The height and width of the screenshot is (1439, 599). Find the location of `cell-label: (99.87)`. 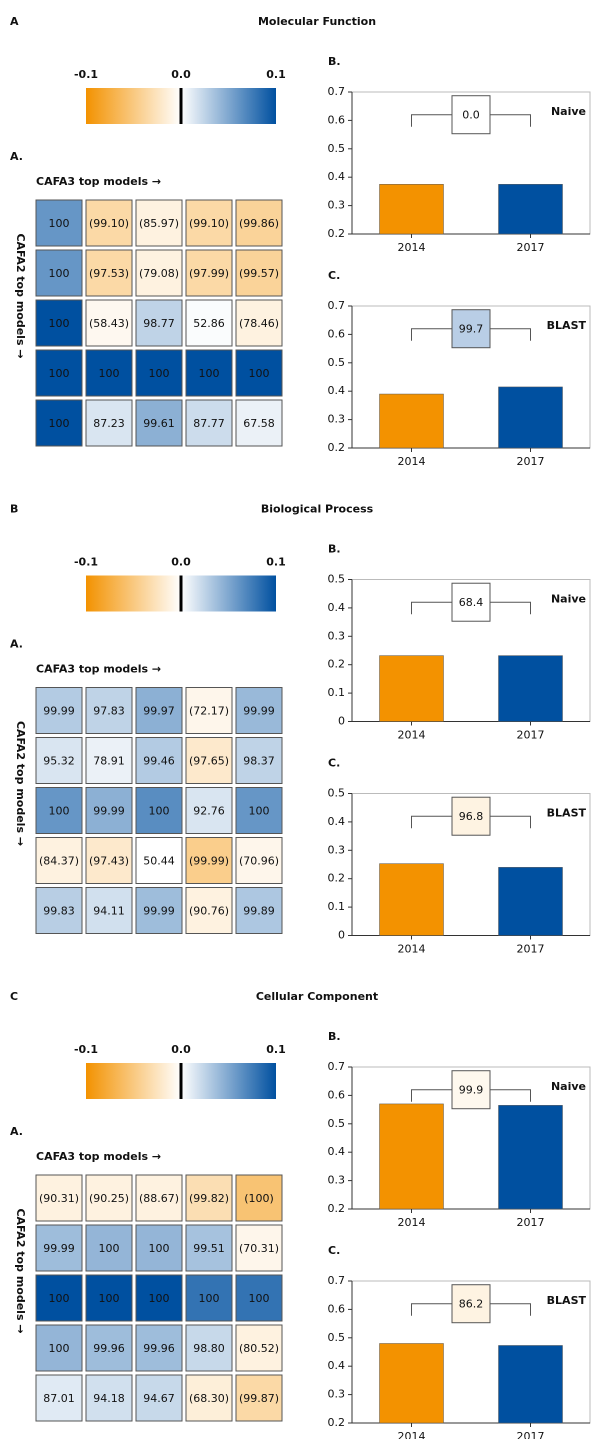

cell-label: (99.87) is located at coordinates (259, 1398).